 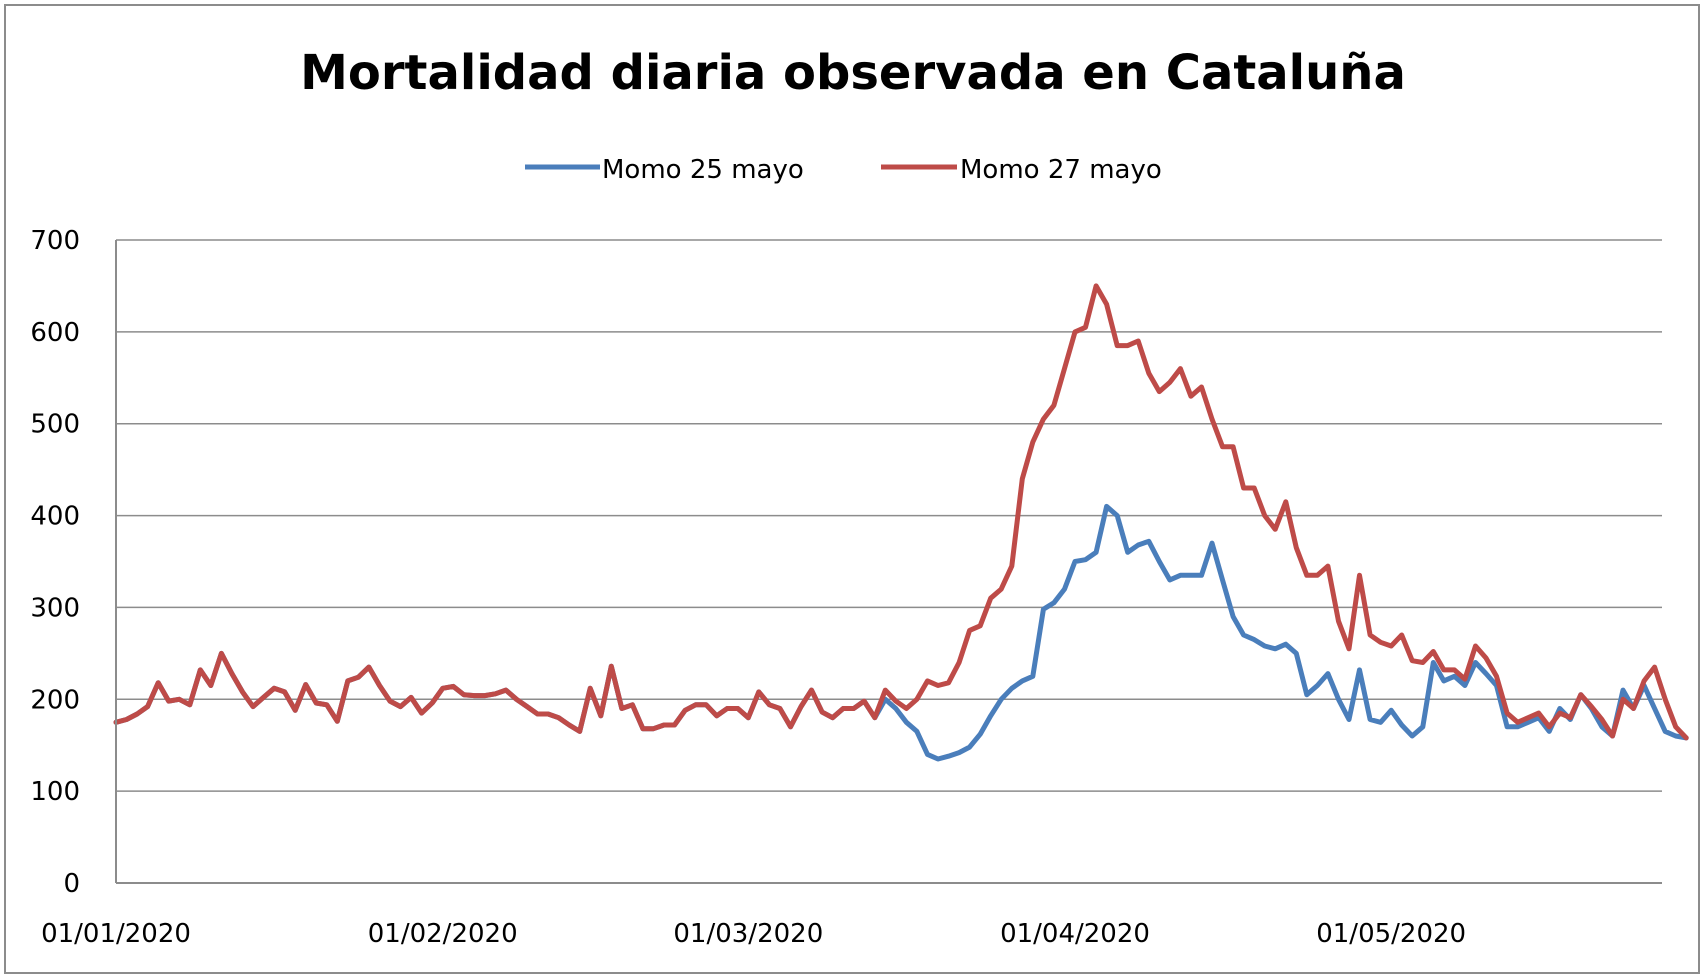 I want to click on y-tick-label: 700, so click(x=55, y=241).